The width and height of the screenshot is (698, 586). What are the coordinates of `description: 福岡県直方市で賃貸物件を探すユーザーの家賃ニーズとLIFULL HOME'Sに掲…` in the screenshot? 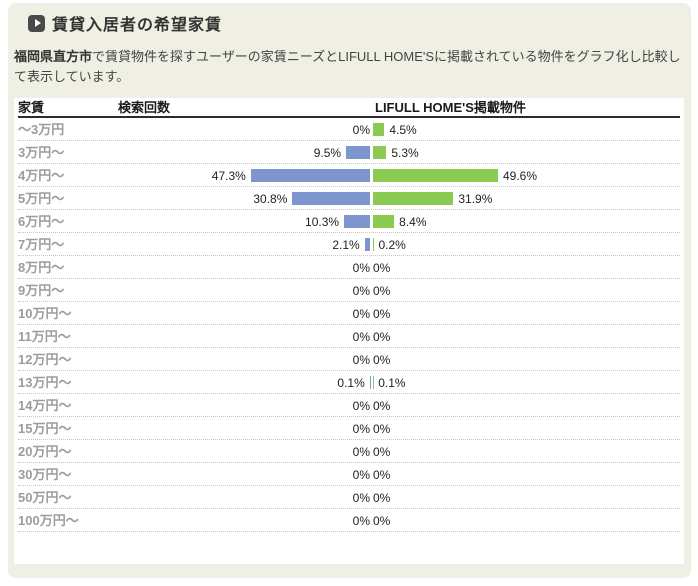 It's located at (349, 67).